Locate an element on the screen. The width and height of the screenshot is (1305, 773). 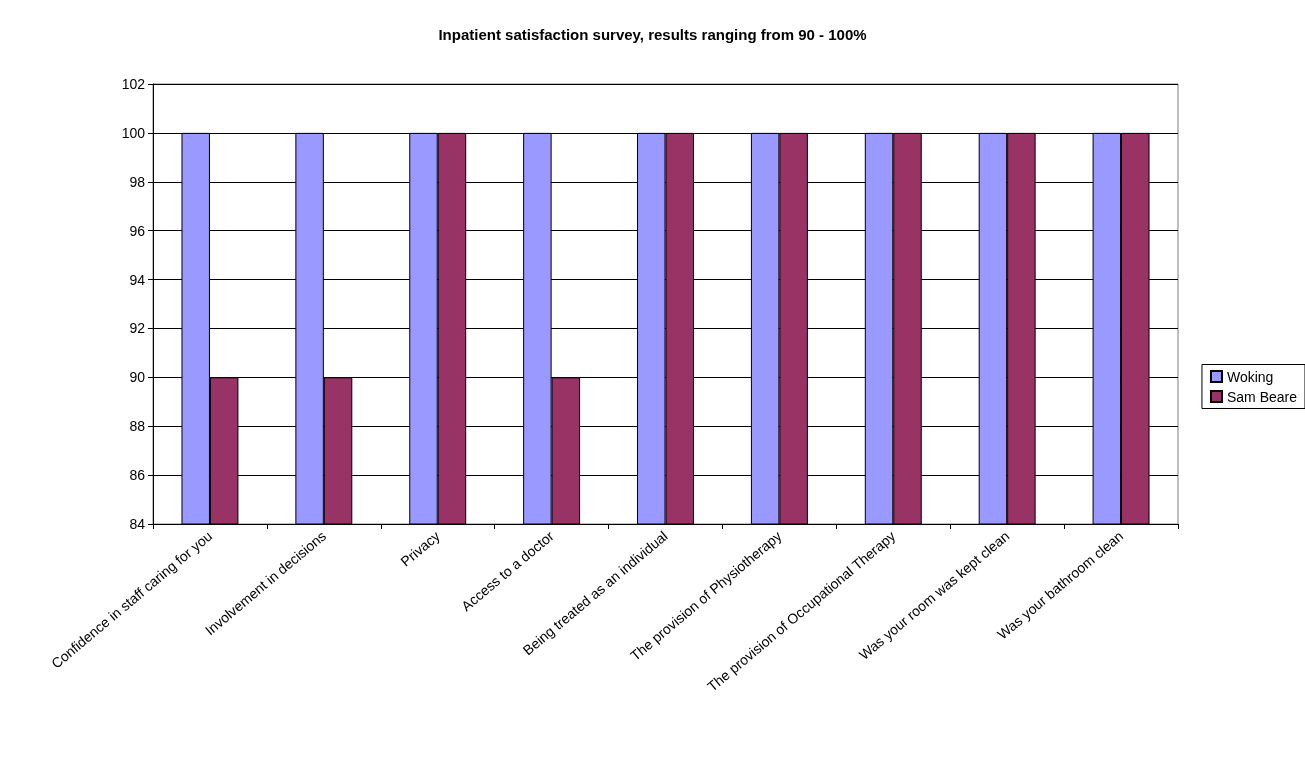
y-tick-label: 86 is located at coordinates (137, 475).